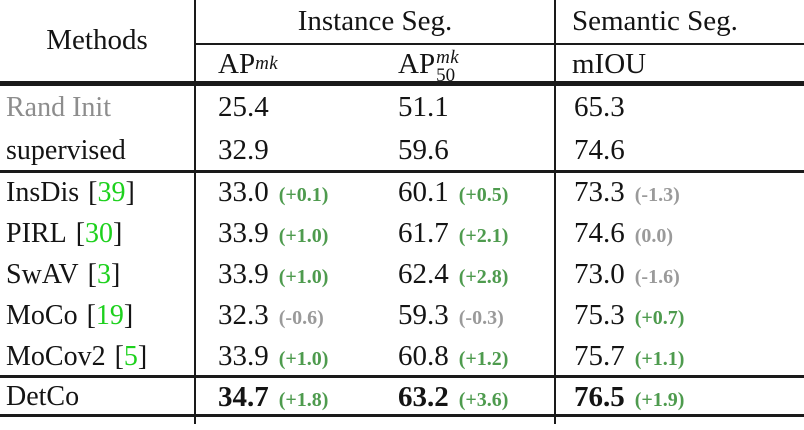 This screenshot has width=804, height=430. I want to click on metric-value: 61.7, so click(423, 233).